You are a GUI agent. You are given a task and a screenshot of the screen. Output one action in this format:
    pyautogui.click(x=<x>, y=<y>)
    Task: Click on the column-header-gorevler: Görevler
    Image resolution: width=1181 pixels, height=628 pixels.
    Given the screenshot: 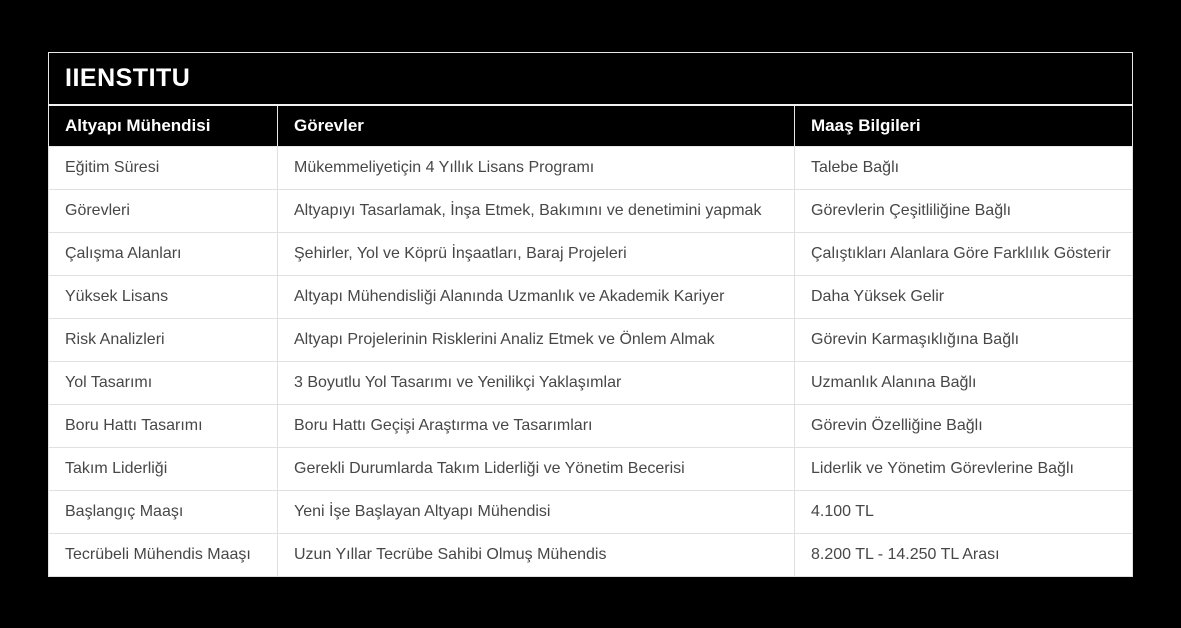 What is the action you would take?
    pyautogui.click(x=536, y=125)
    